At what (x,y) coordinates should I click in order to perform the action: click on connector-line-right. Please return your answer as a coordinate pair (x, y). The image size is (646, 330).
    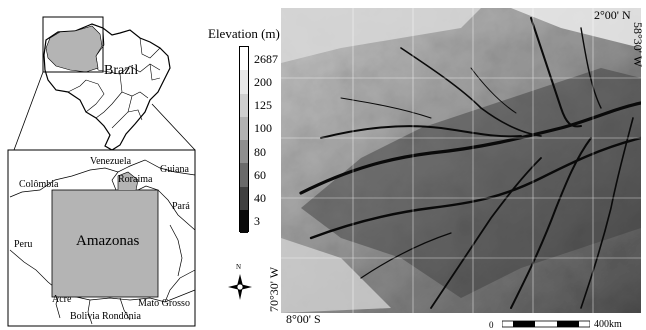
    Looking at the image, I should click on (173, 127).